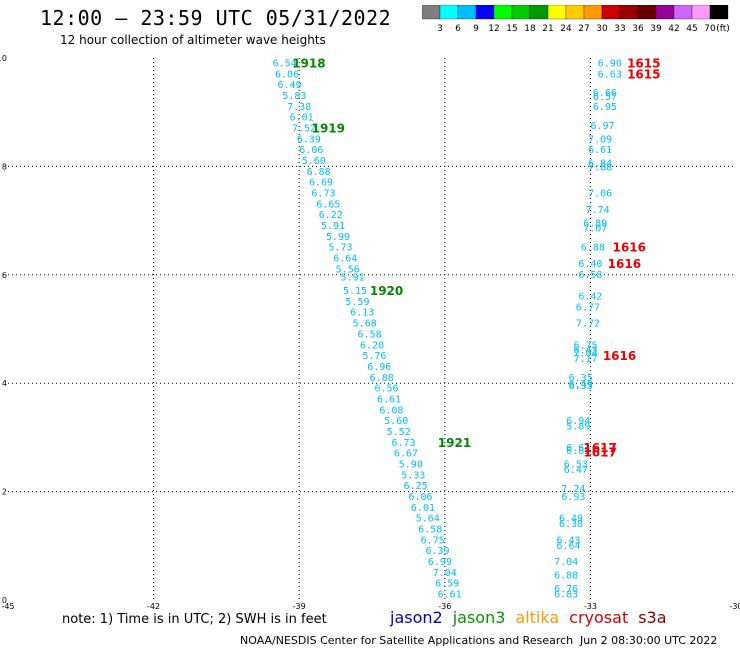 The width and height of the screenshot is (740, 650). Describe the element at coordinates (547, 29) in the screenshot. I see `color-scale-label: 21` at that location.